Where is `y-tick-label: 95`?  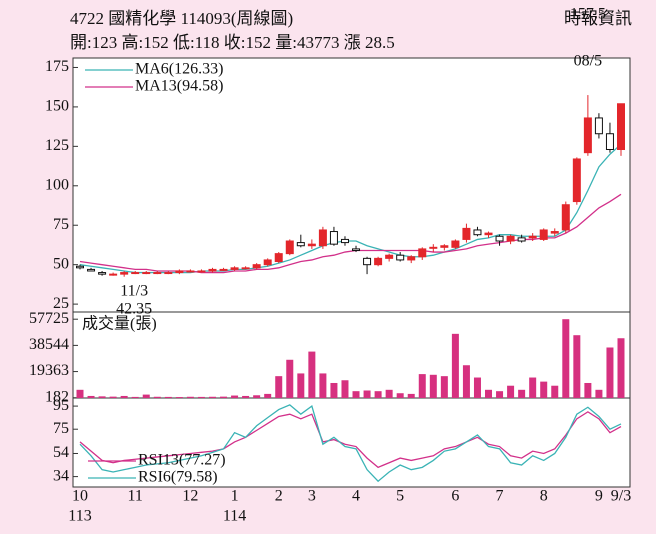 y-tick-label: 95 is located at coordinates (61, 405).